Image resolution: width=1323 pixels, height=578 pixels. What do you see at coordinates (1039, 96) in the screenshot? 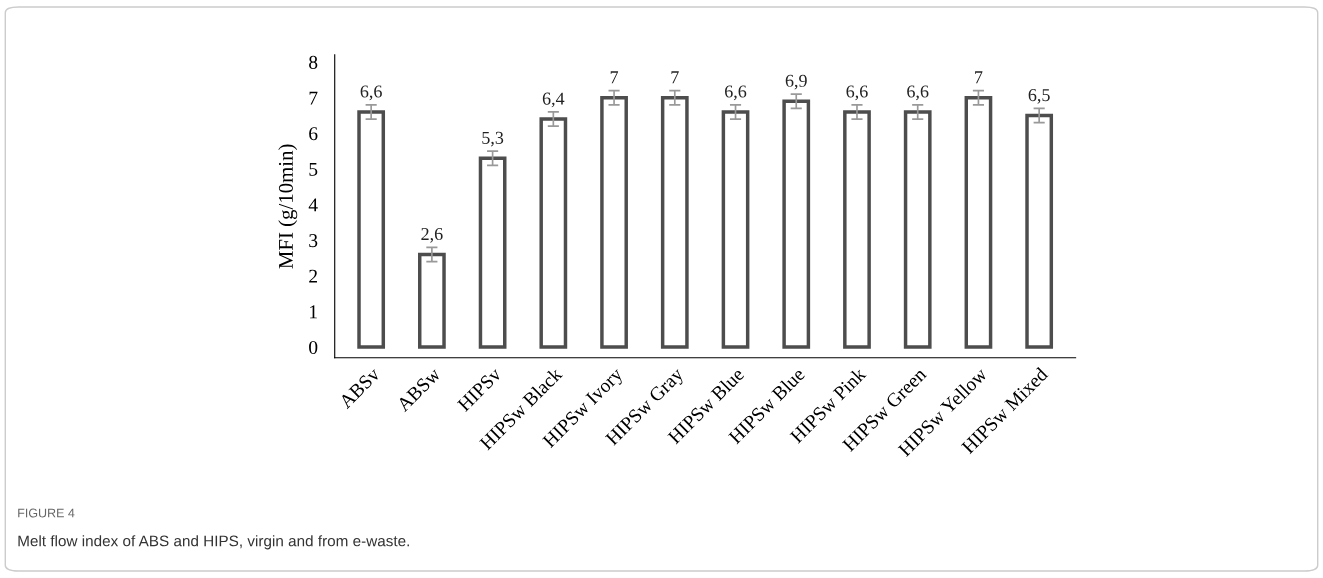
I see `data-label: 6,5` at bounding box center [1039, 96].